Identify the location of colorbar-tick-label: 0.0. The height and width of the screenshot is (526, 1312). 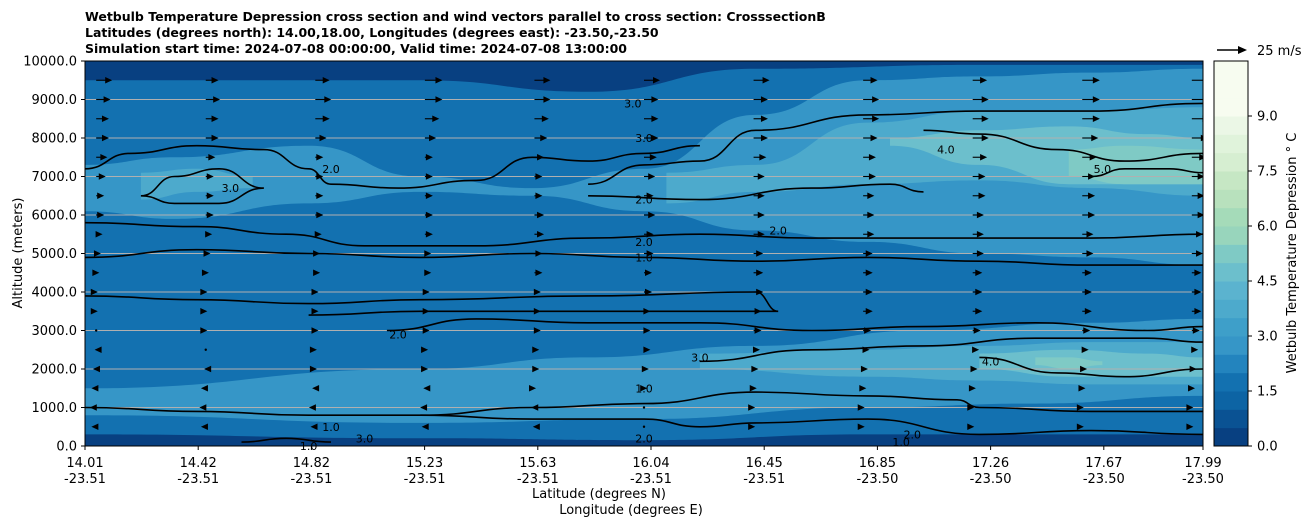
(1267, 447).